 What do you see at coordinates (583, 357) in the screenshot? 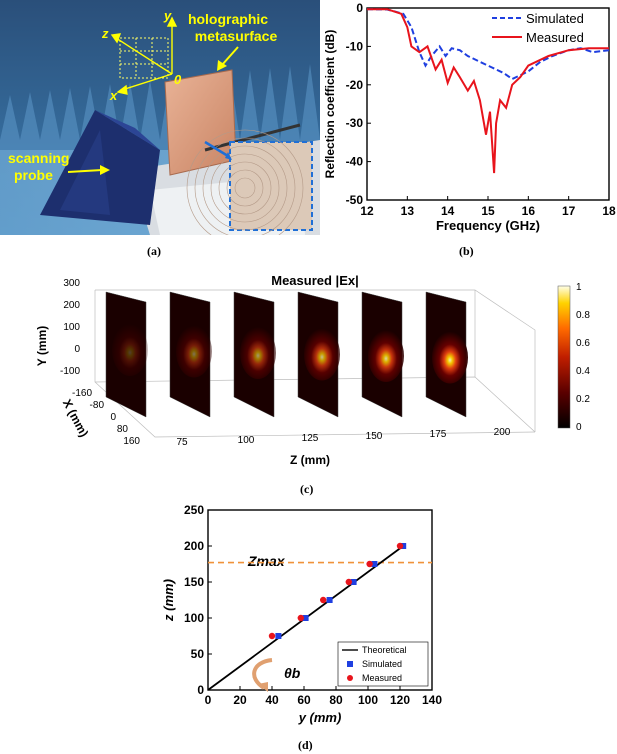
I see `colorbar-ticks: 1 0.8 0.6 0.4 0.2 0` at bounding box center [583, 357].